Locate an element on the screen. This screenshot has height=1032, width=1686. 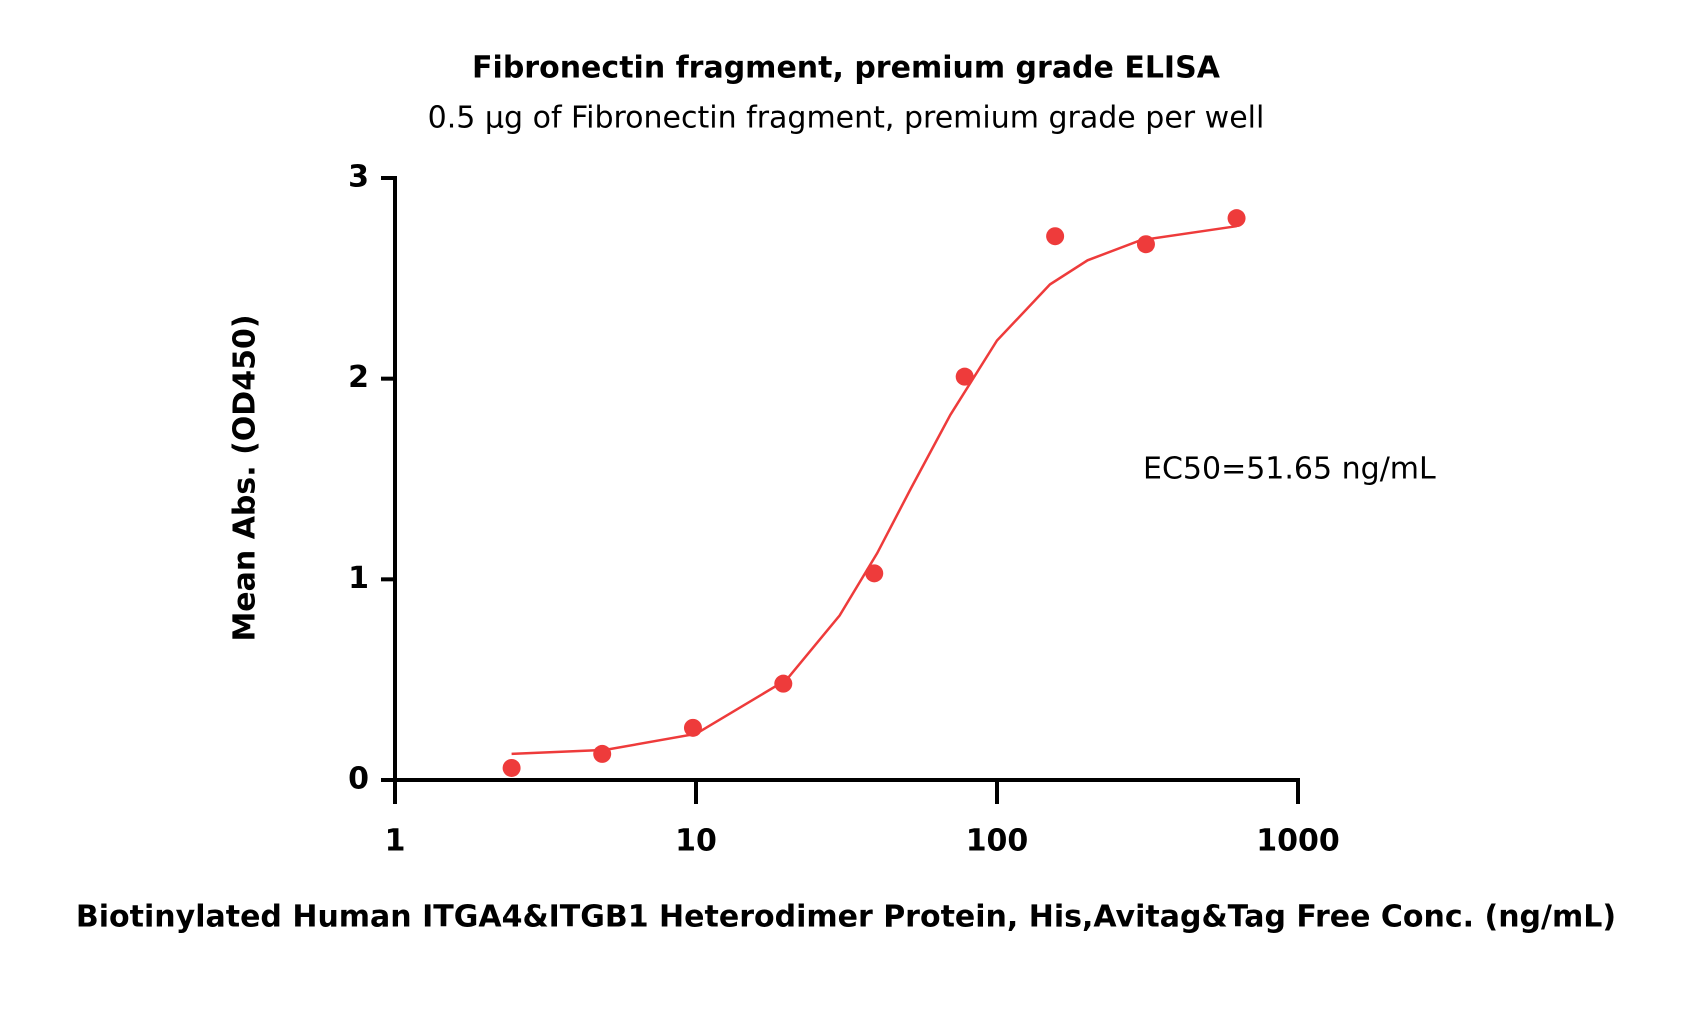
x-tick-label: 1000 is located at coordinates (1298, 841).